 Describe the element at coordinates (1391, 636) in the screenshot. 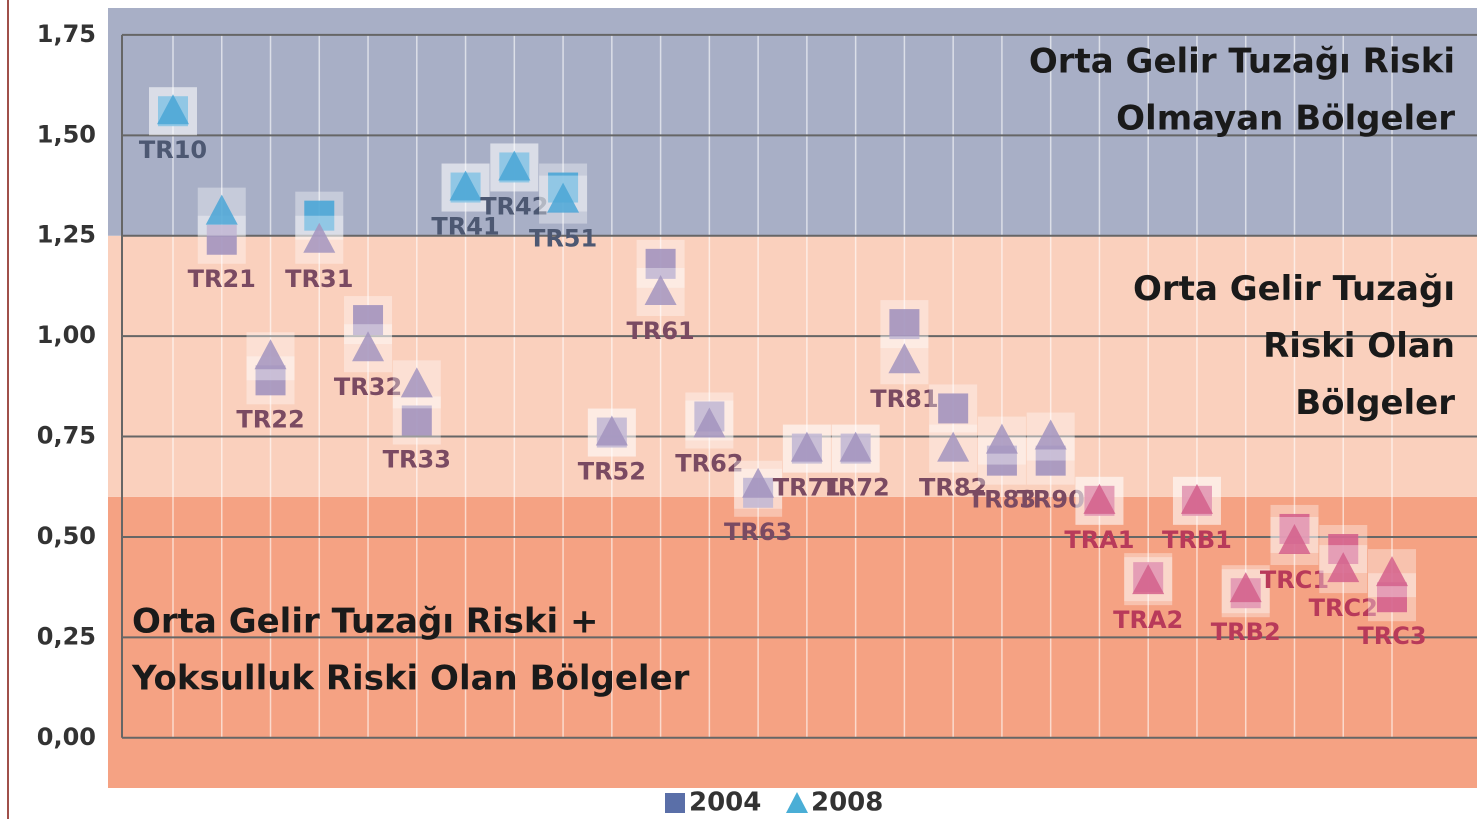

I see `category-label: TRC3` at that location.